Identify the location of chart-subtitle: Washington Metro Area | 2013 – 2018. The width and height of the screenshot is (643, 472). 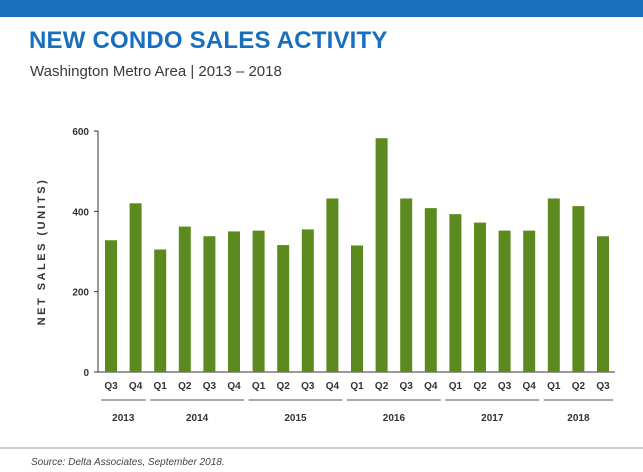
(156, 71).